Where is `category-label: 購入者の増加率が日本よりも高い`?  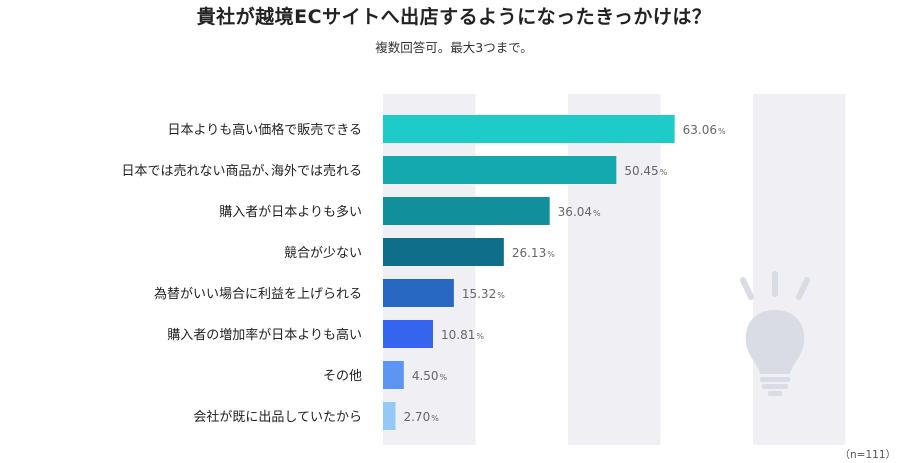 category-label: 購入者の増加率が日本よりも高い is located at coordinates (264, 335).